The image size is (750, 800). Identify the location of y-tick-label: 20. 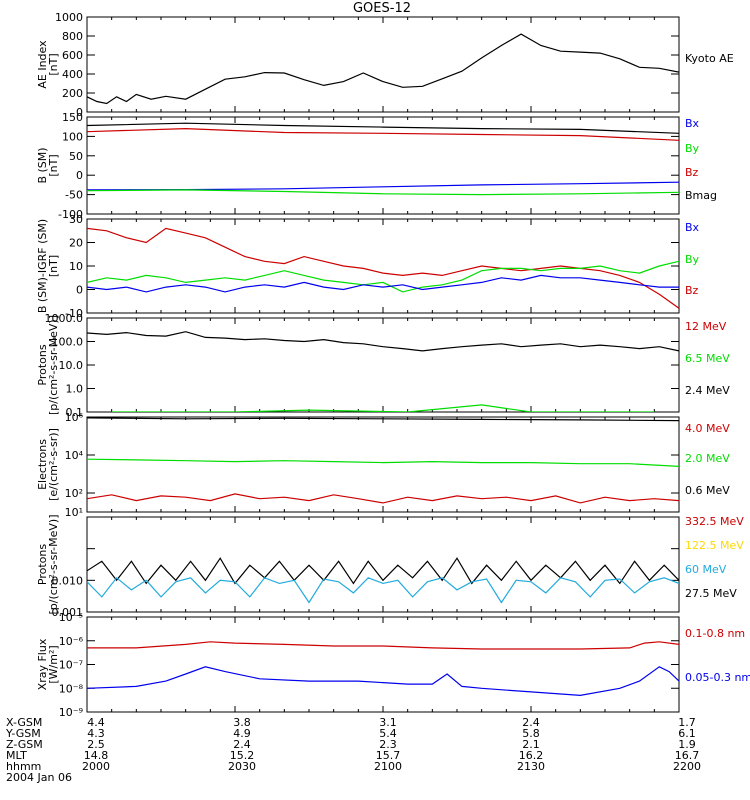
(76, 243).